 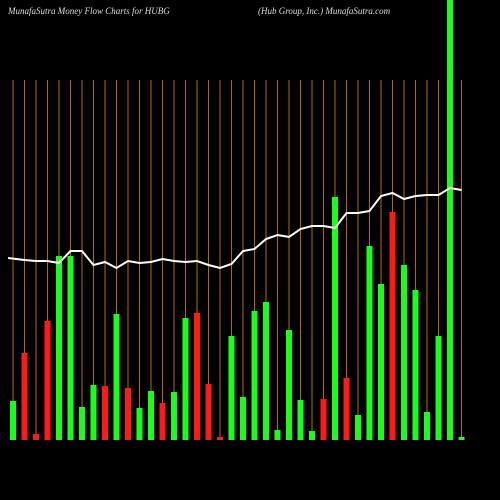 I want to click on chart-subtitle: (Hub Group, Inc.) MunafaSutra.com, so click(x=324, y=11).